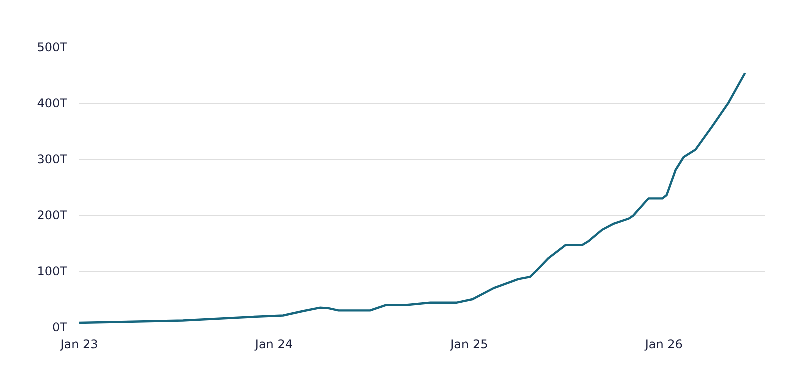  Describe the element at coordinates (274, 345) in the screenshot. I see `x-tick-label: Jan 24` at that location.